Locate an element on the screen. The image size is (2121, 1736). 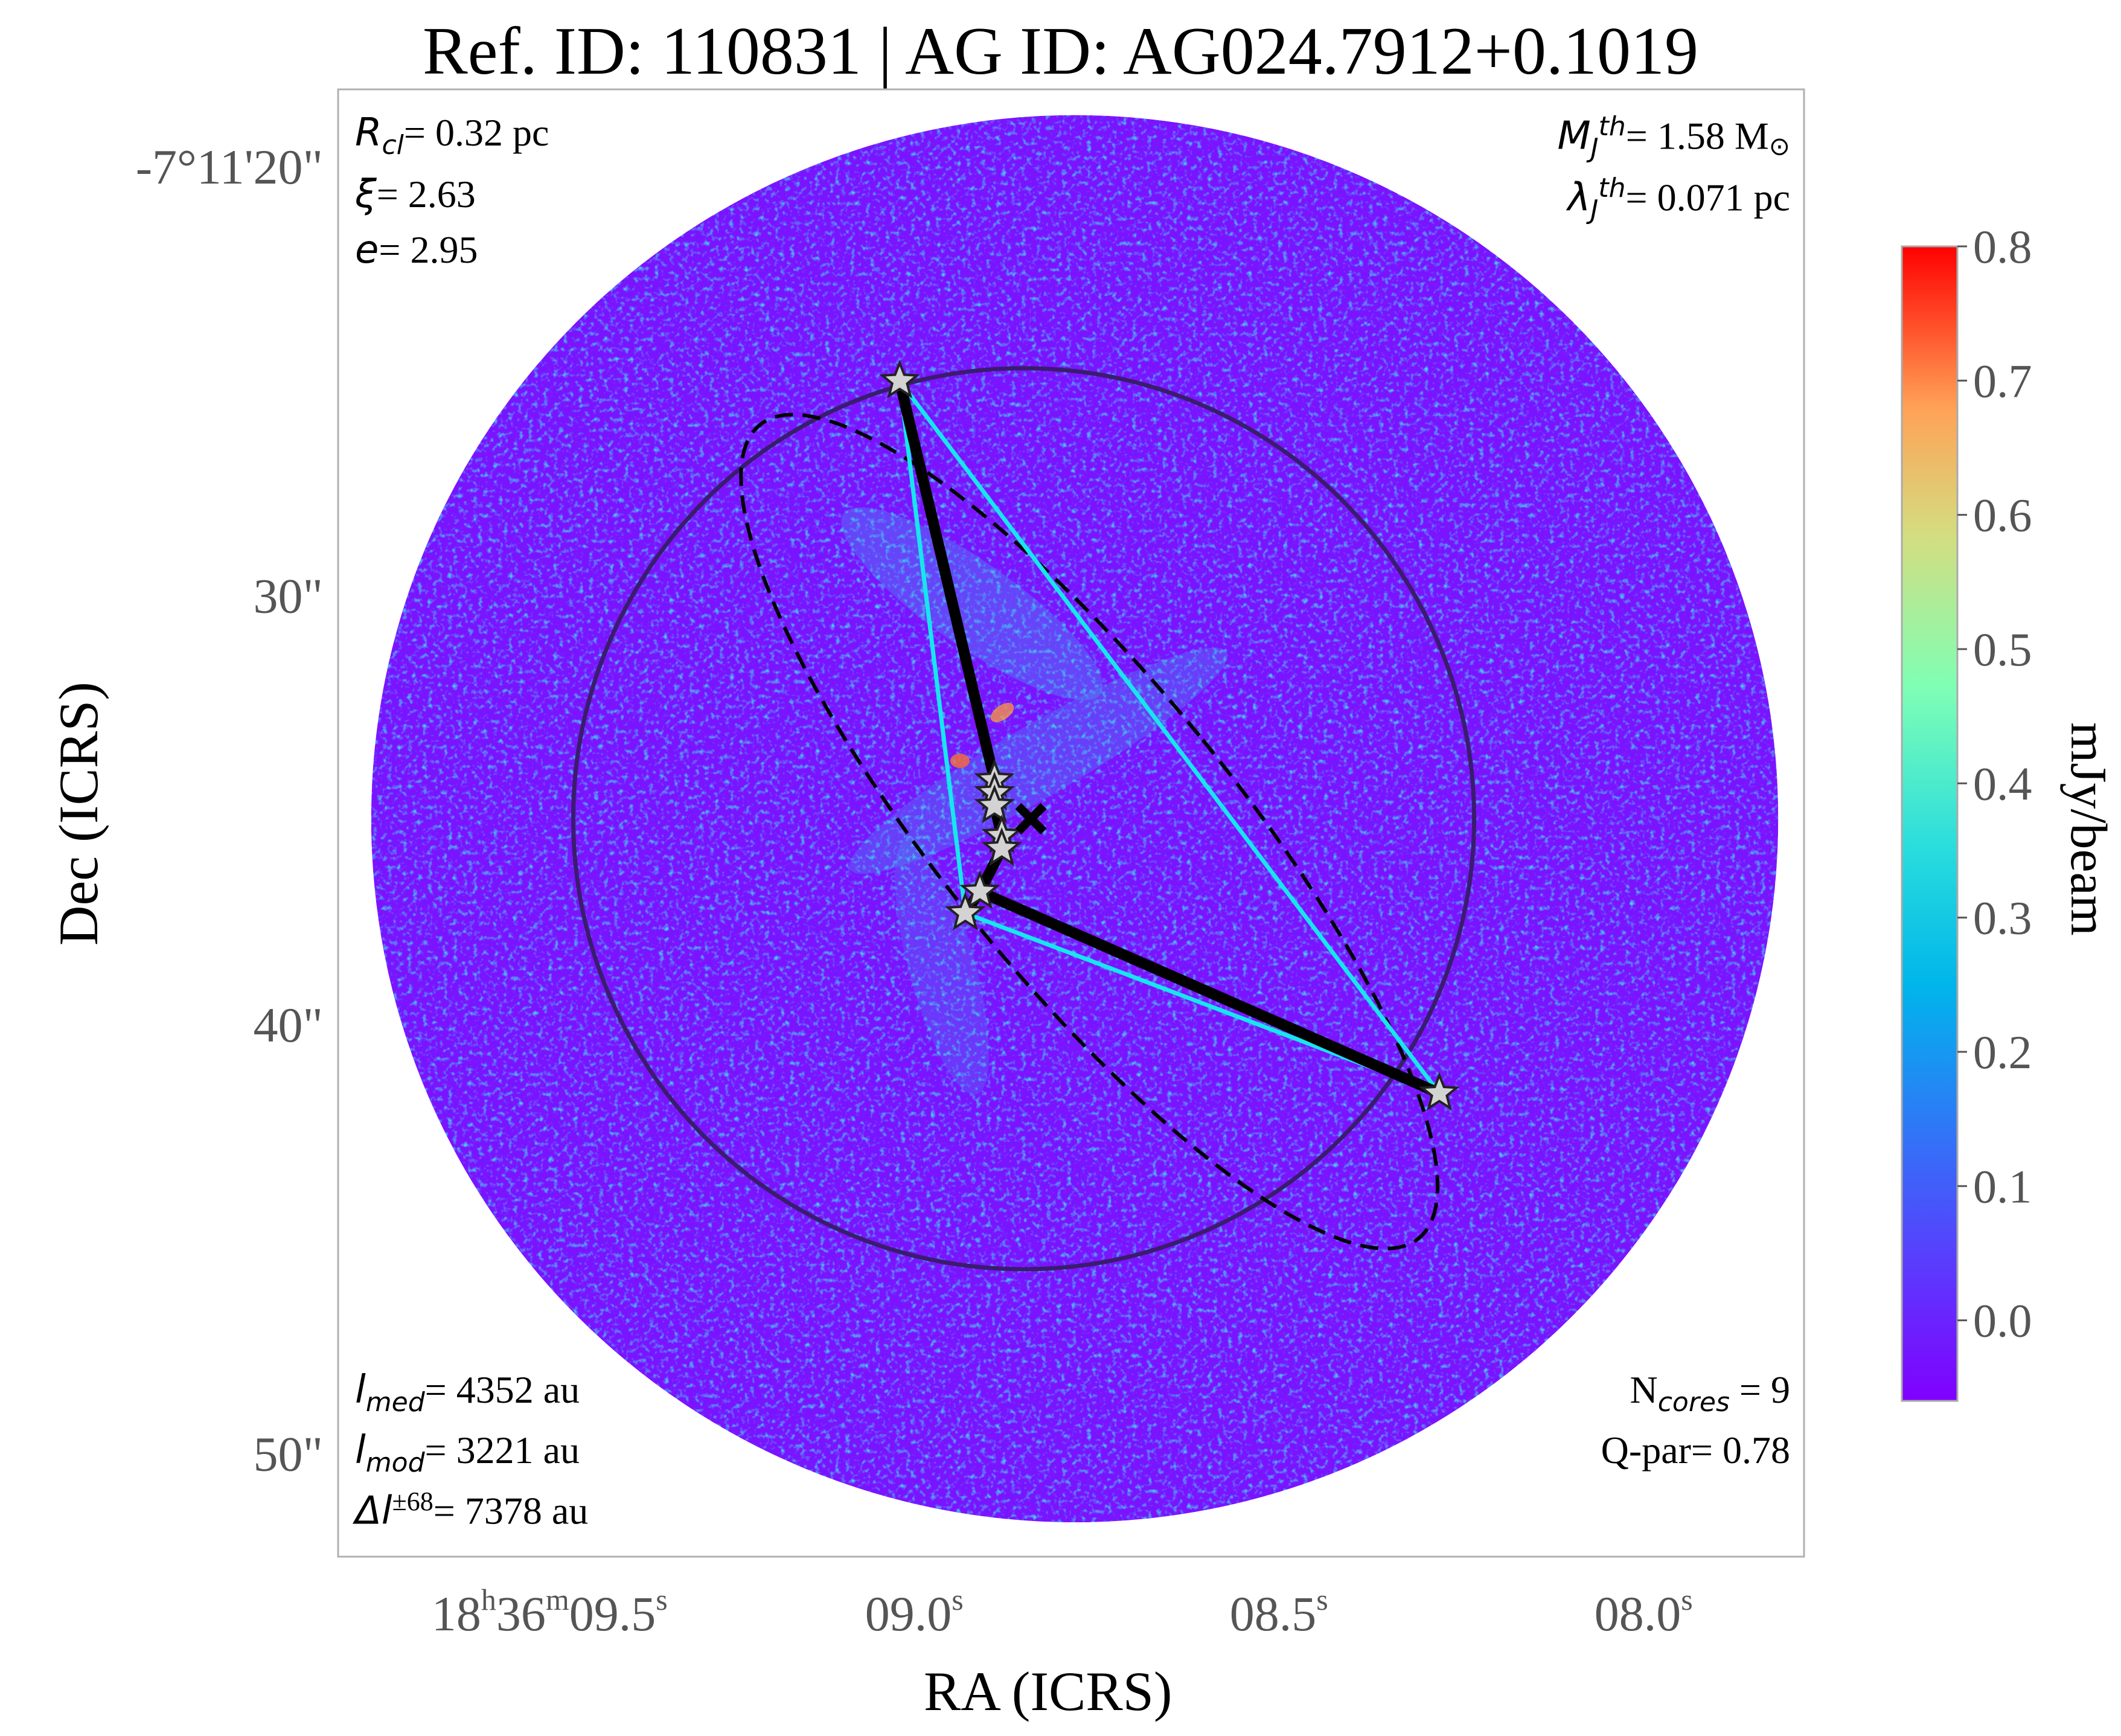
y-tick-label: -7°11'20" is located at coordinates (230, 166).